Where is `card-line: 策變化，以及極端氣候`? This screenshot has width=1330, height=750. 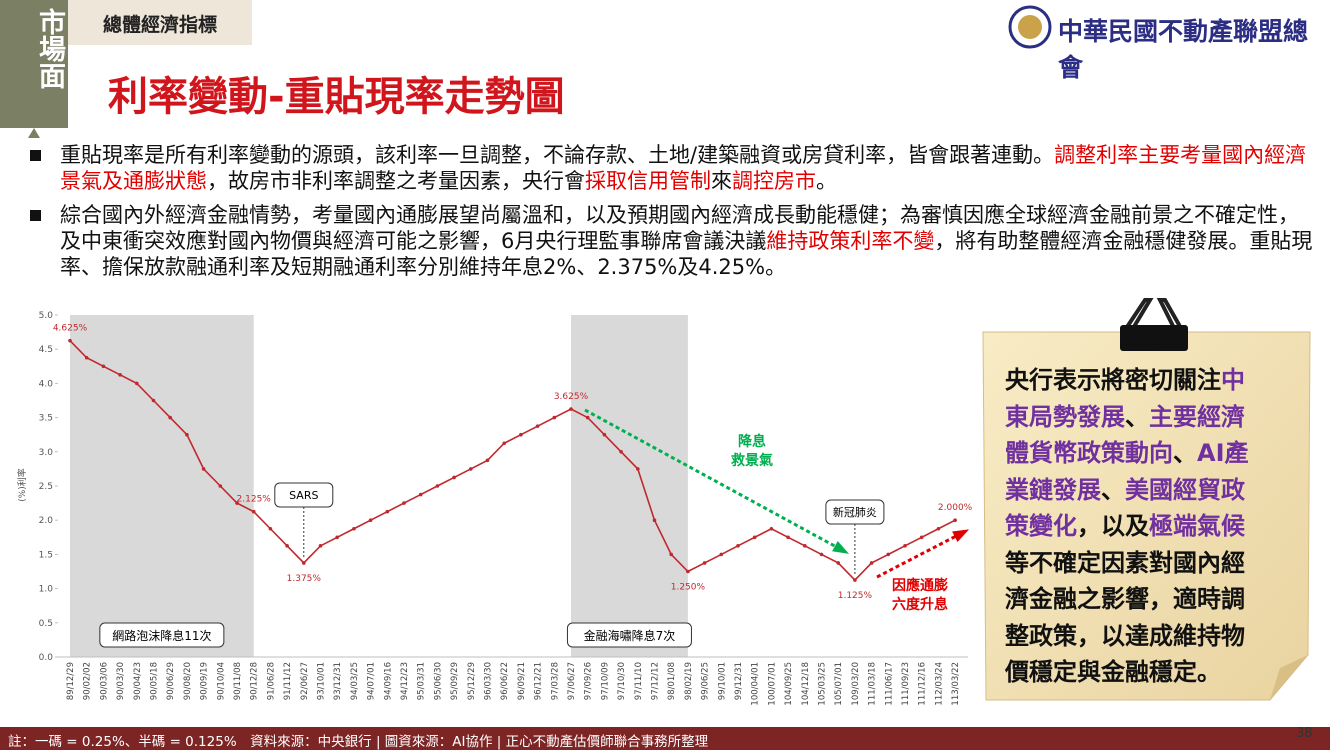 card-line: 策變化，以及極端氣候 is located at coordinates (1127, 526).